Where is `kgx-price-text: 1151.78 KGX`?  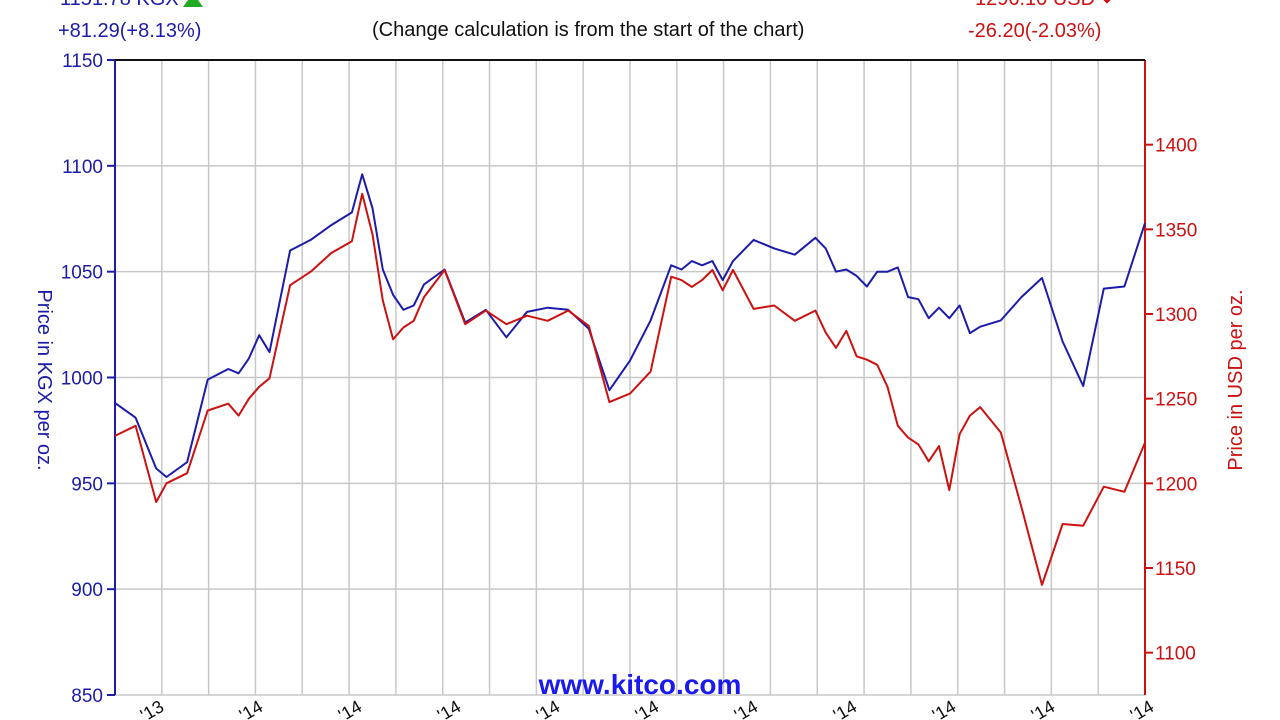
kgx-price-text: 1151.78 KGX is located at coordinates (119, 5).